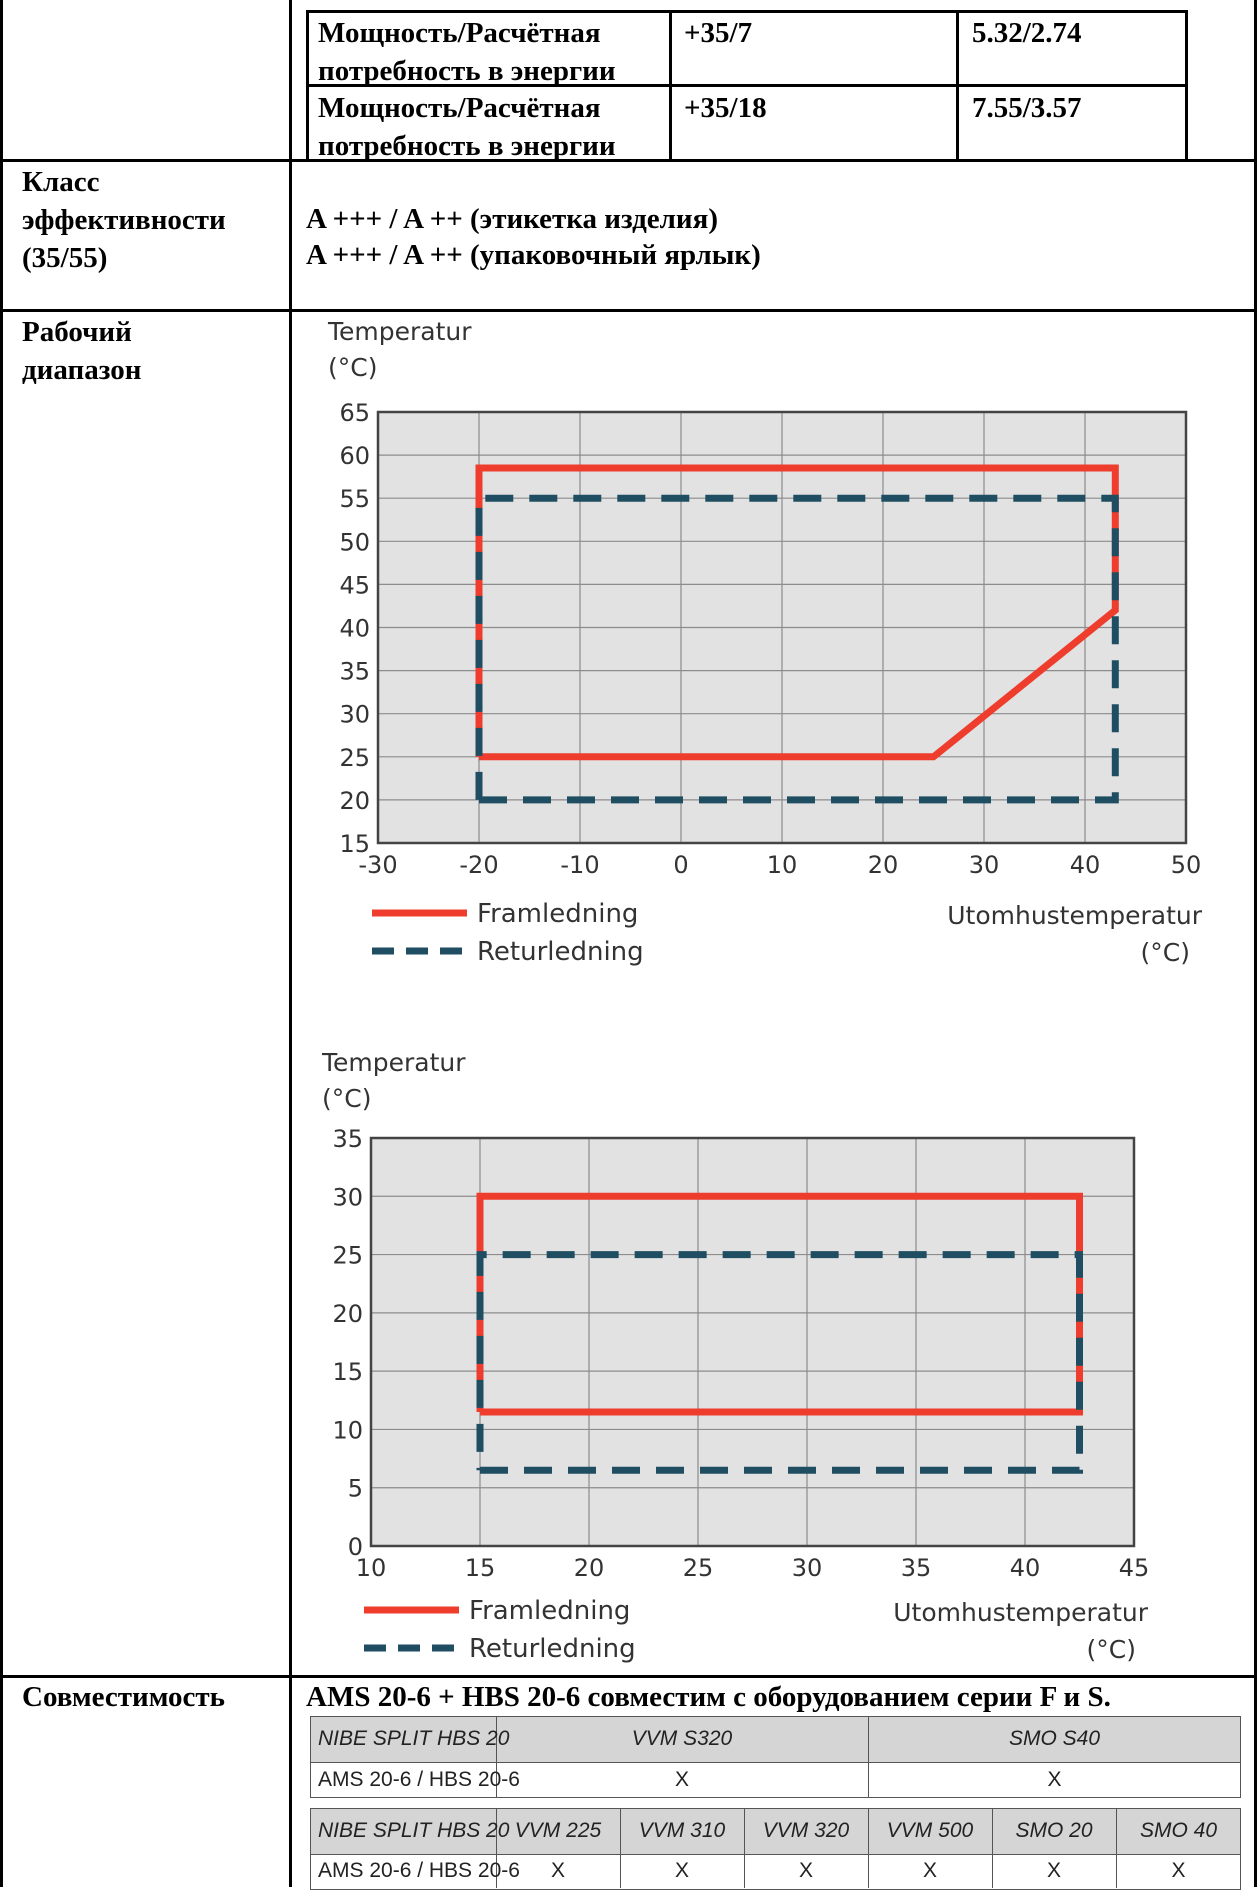 This screenshot has height=1890, width=1258. I want to click on y-tick-label: 45, so click(354, 585).